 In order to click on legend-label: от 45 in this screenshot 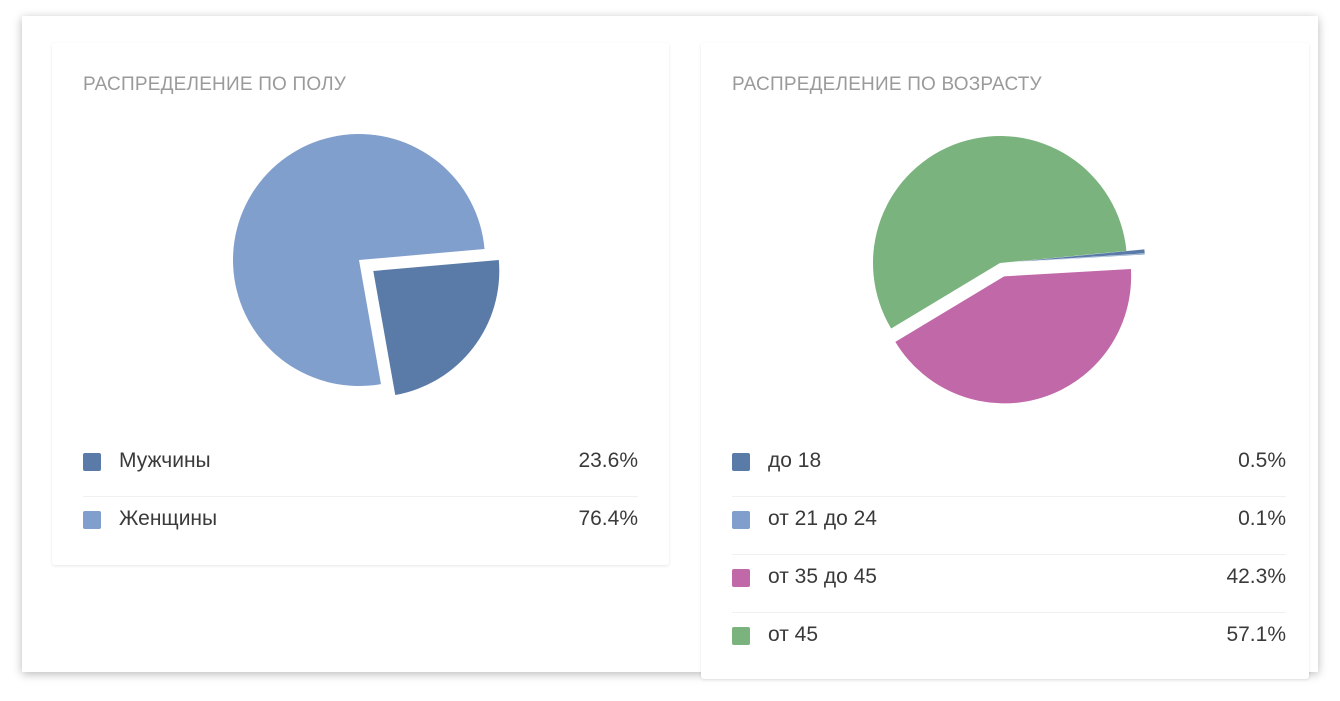, I will do `click(793, 634)`.